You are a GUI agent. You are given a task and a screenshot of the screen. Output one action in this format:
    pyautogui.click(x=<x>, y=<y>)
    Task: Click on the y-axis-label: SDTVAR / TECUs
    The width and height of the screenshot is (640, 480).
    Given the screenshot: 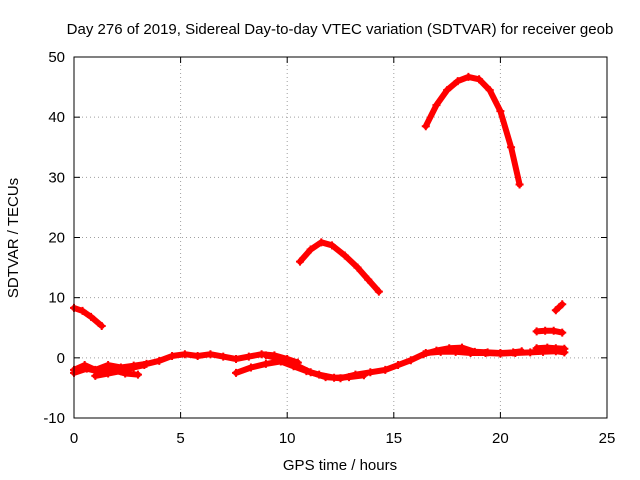 What is the action you would take?
    pyautogui.click(x=13, y=238)
    